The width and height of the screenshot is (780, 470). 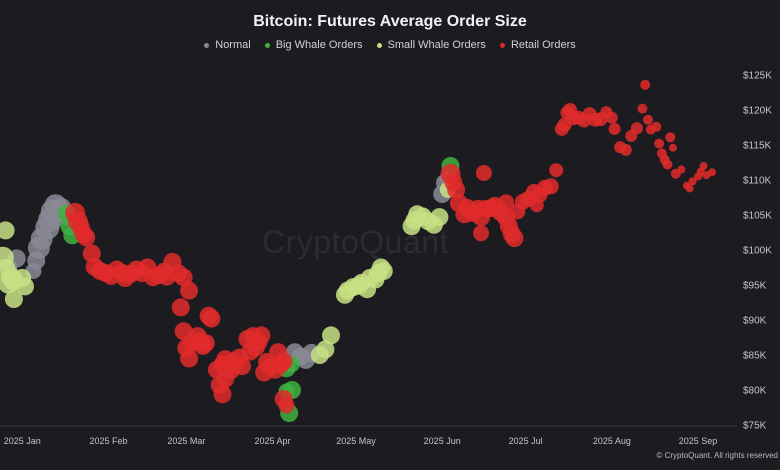 I want to click on y-tick-label: $90K, so click(x=755, y=321).